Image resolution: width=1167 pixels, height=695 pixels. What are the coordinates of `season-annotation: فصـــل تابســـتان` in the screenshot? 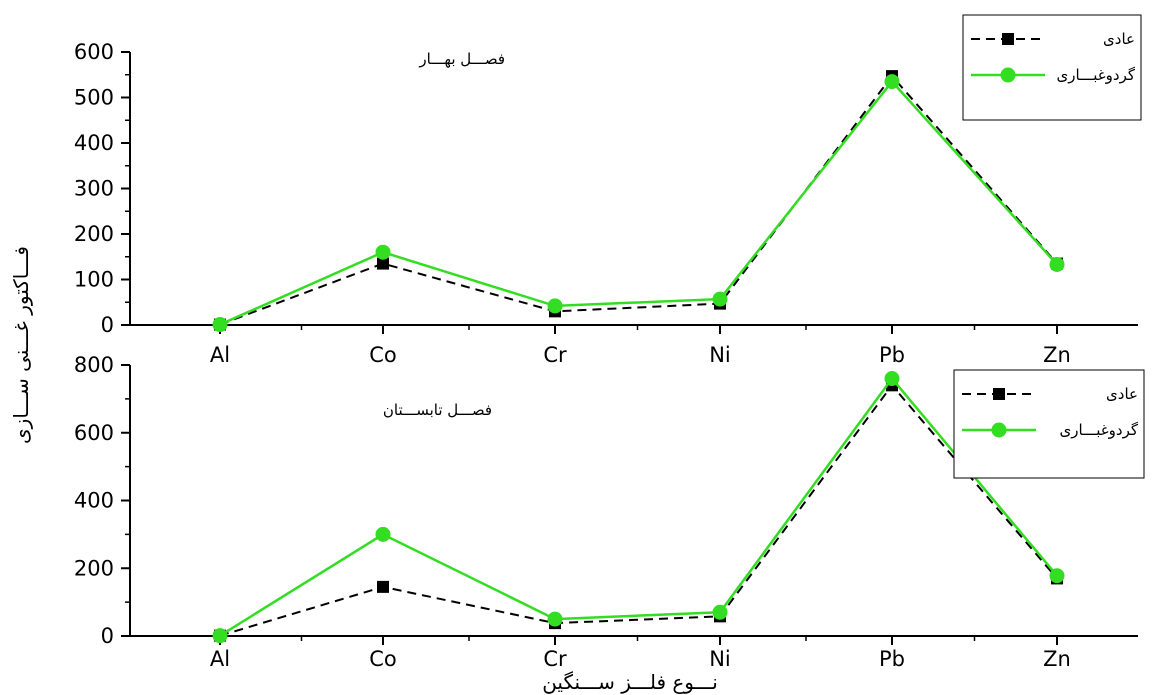 It's located at (437, 410).